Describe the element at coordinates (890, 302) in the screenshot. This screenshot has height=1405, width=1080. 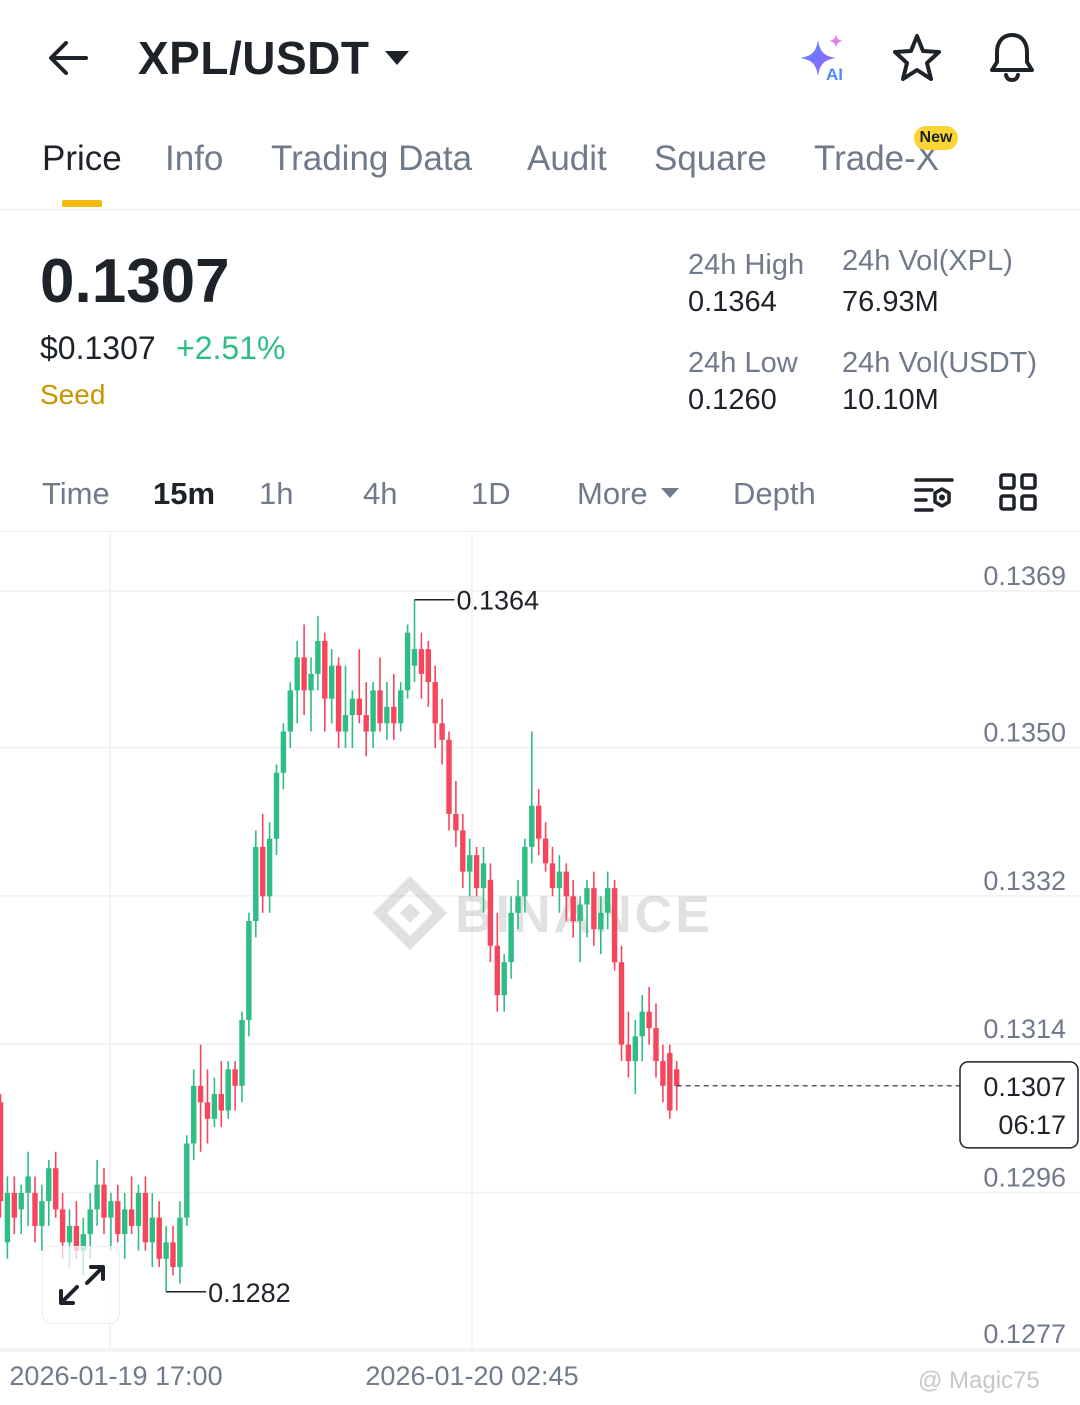
I see `vol-base-value: 76.93M` at that location.